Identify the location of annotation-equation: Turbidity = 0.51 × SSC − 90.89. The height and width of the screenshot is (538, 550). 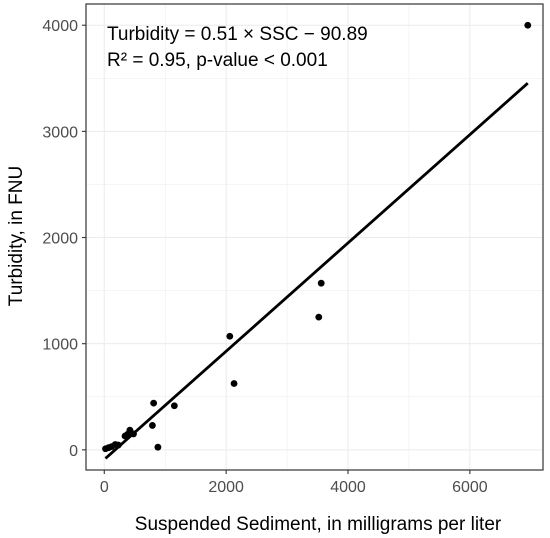
(237, 34).